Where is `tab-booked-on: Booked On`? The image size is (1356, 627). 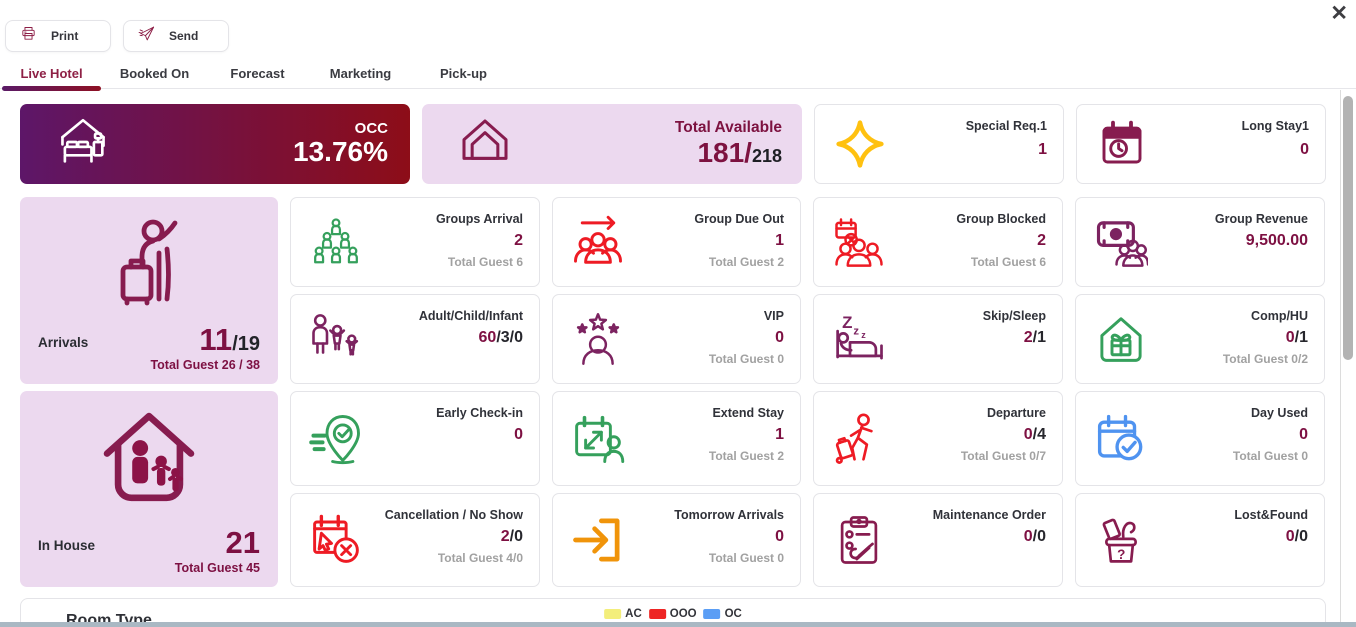
tab-booked-on: Booked On is located at coordinates (154, 73).